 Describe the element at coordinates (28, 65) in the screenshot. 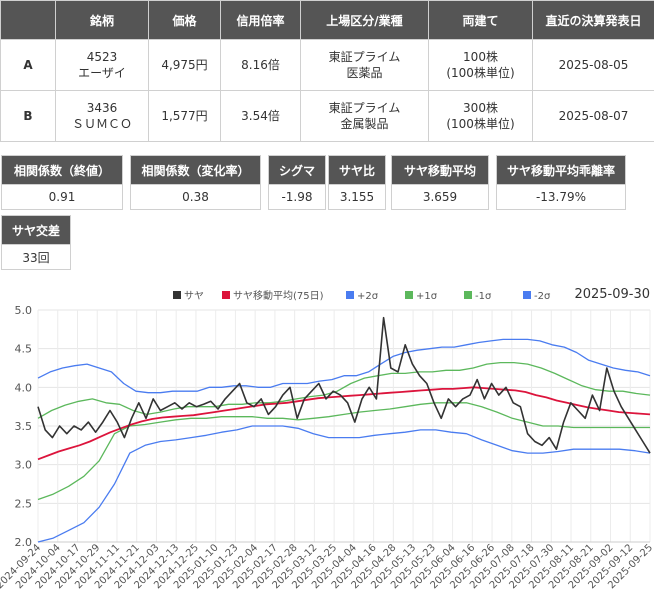

I see `row-label: A` at that location.